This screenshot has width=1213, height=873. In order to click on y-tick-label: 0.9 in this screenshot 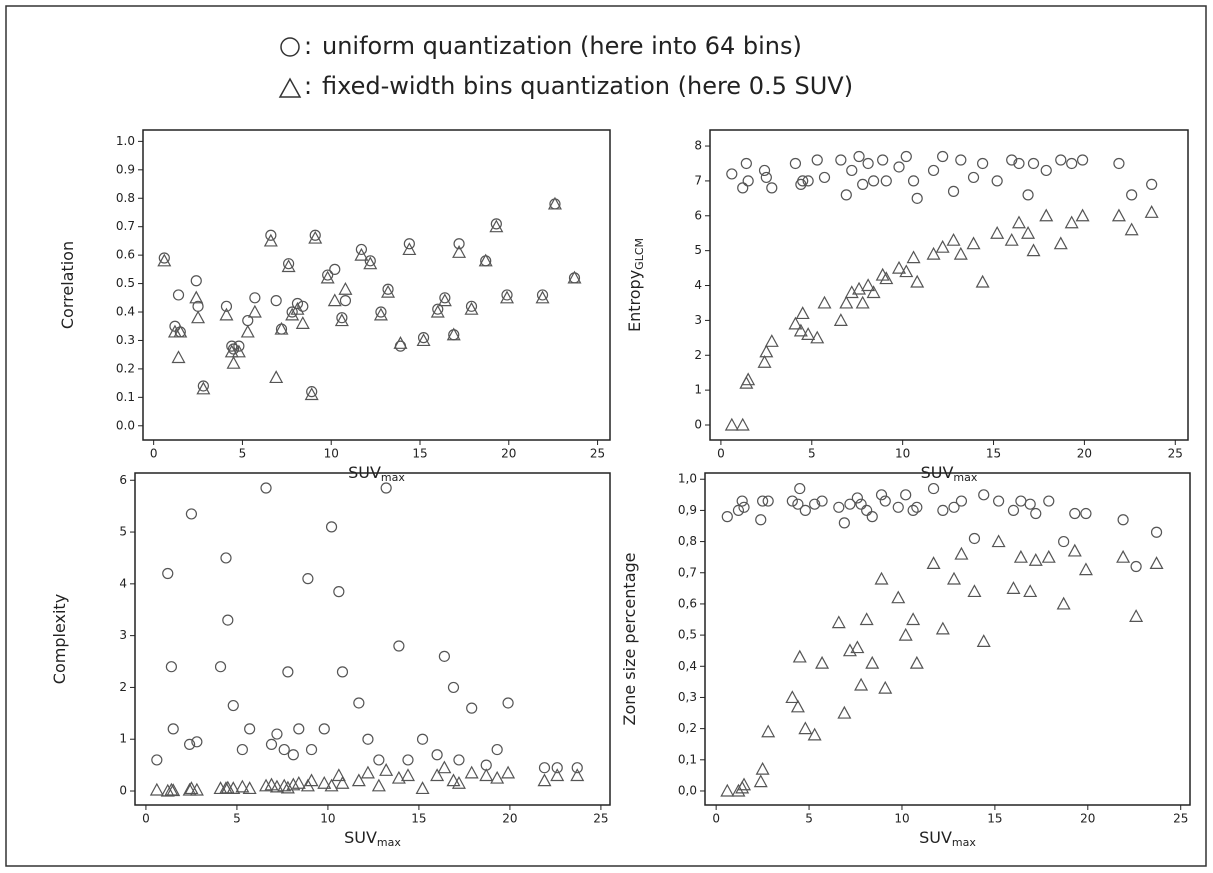, I will do `click(125, 169)`.